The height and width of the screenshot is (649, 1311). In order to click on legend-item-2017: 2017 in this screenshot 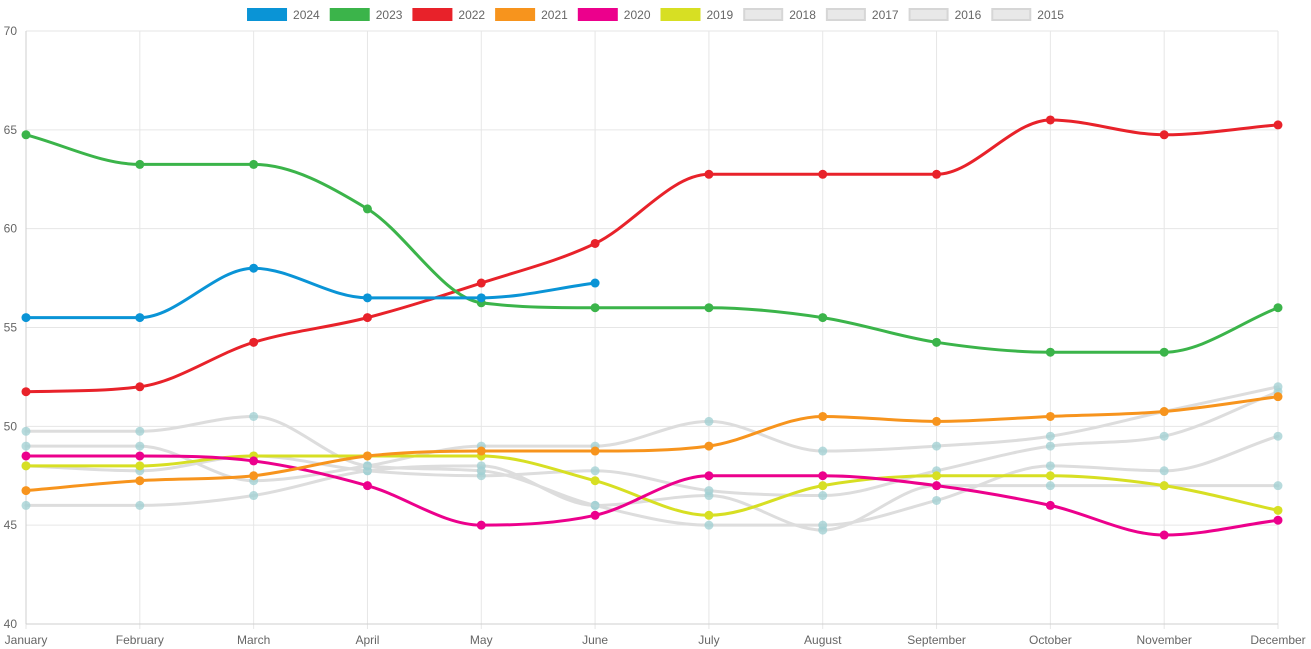, I will do `click(862, 15)`.